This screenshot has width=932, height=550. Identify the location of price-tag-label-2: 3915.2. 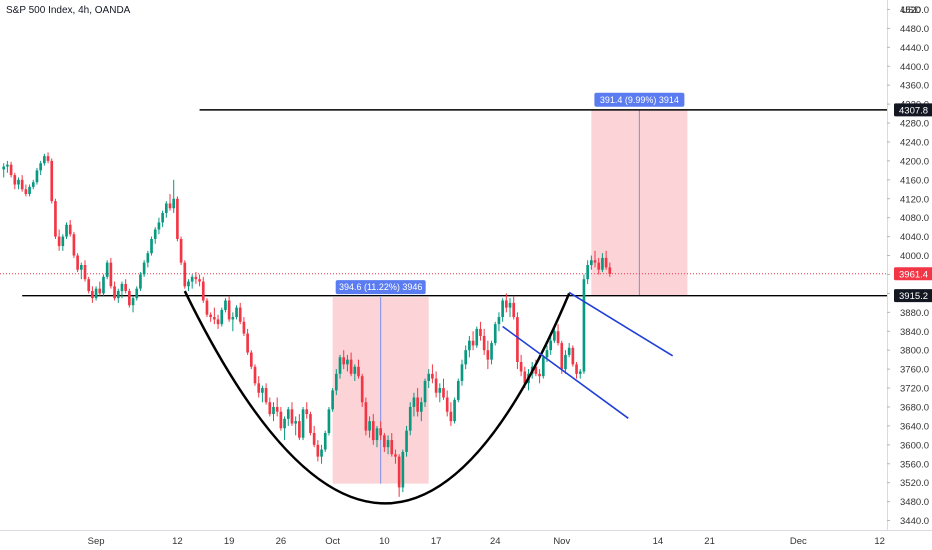
(913, 296).